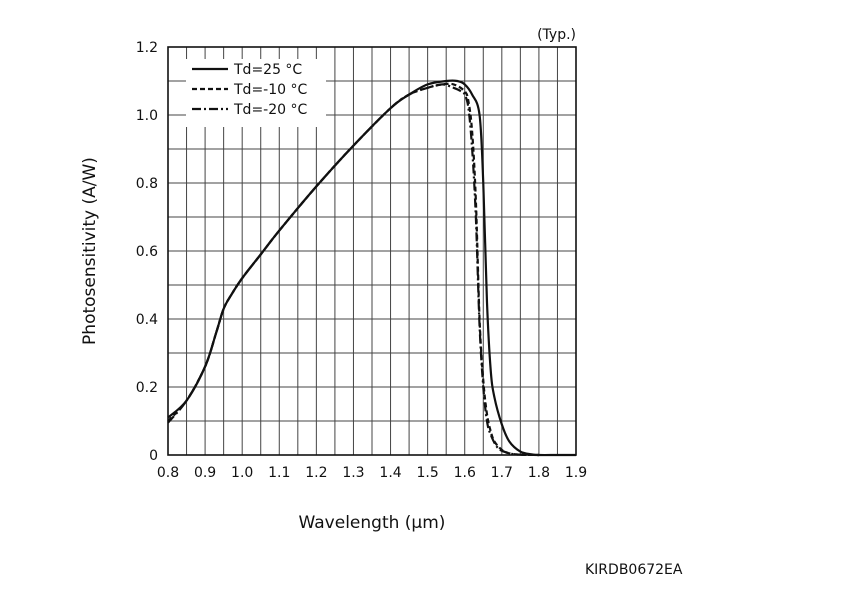 This screenshot has width=856, height=603. What do you see at coordinates (147, 116) in the screenshot?
I see `y-tick-label: 1.0` at bounding box center [147, 116].